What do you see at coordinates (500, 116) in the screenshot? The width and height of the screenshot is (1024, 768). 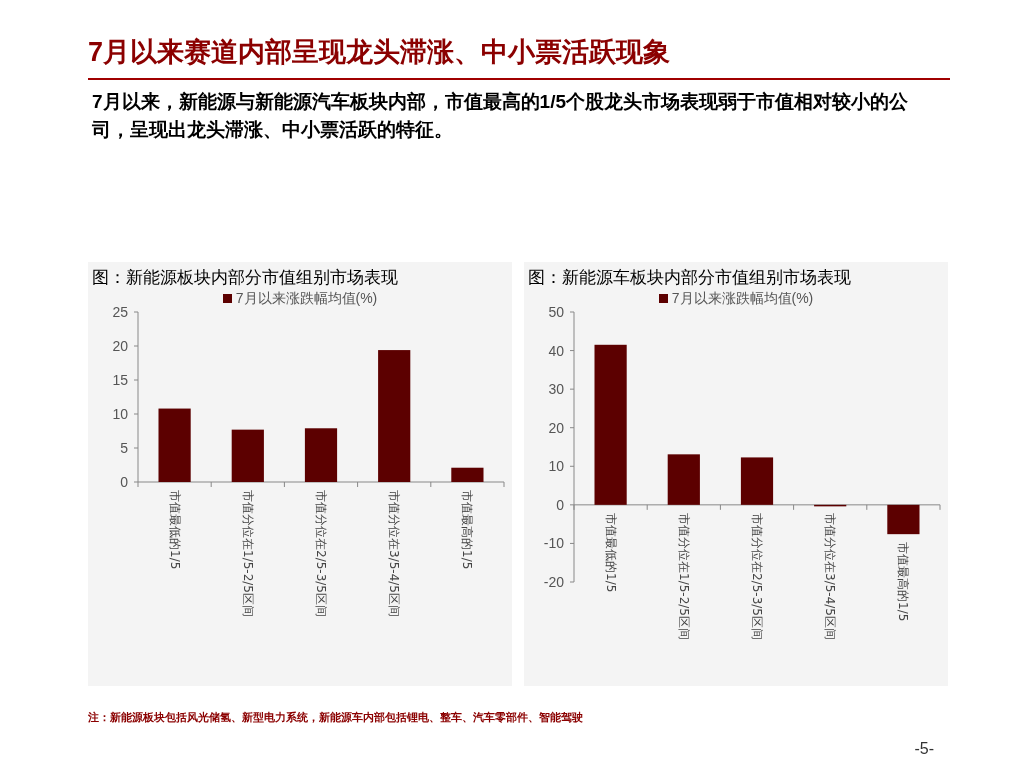 I see `text: 7月以来，新能源与新能源汽车板块内部，市值最高的1/5个股龙头市场表现弱于市值相对较小的公司，呈现出龙头滞涨、中小票活跃的特征。` at bounding box center [500, 116].